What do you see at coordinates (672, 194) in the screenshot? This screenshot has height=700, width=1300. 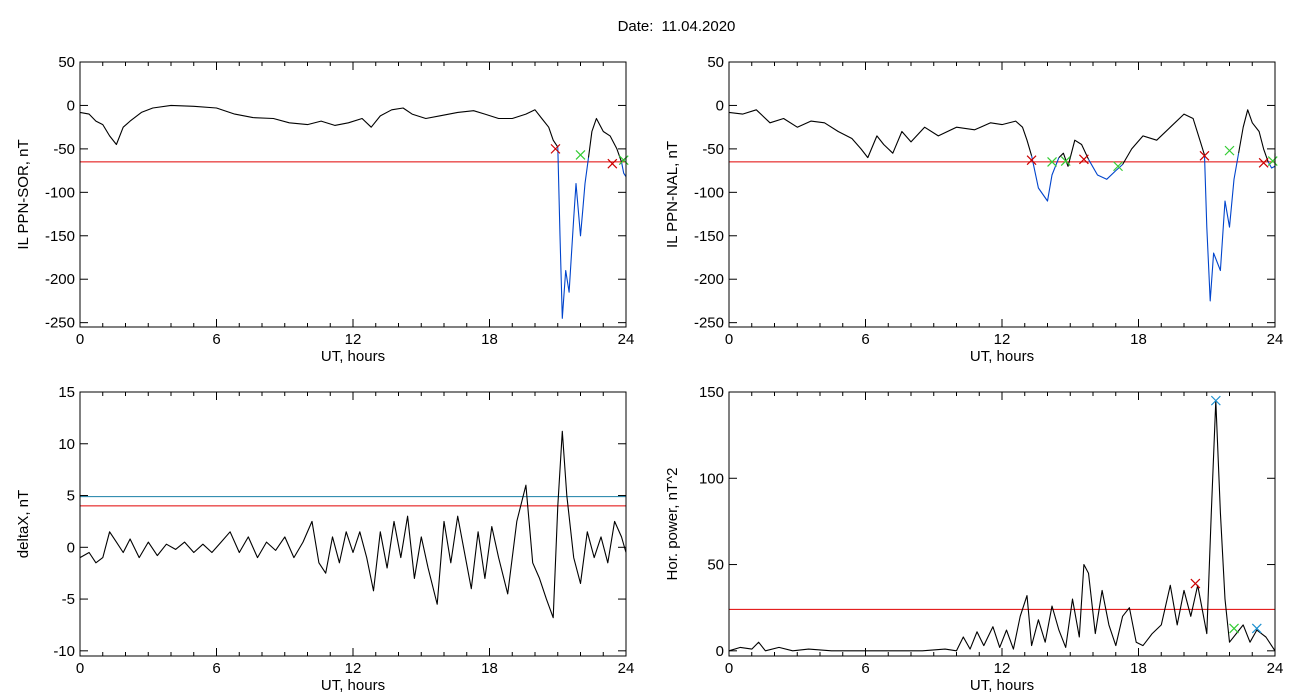 I see `y-axis-label: IL PPN-NAL, nT` at bounding box center [672, 194].